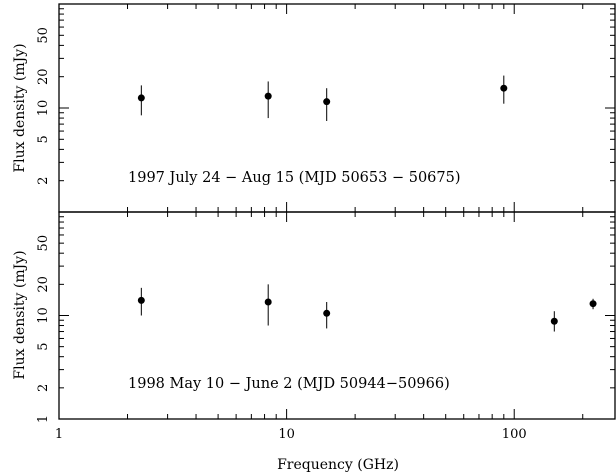 Image resolution: width=616 pixels, height=476 pixels. Describe the element at coordinates (289, 384) in the screenshot. I see `epoch-annotation: 1998 May 10 − June 2 (MJD 50944−50966)` at that location.